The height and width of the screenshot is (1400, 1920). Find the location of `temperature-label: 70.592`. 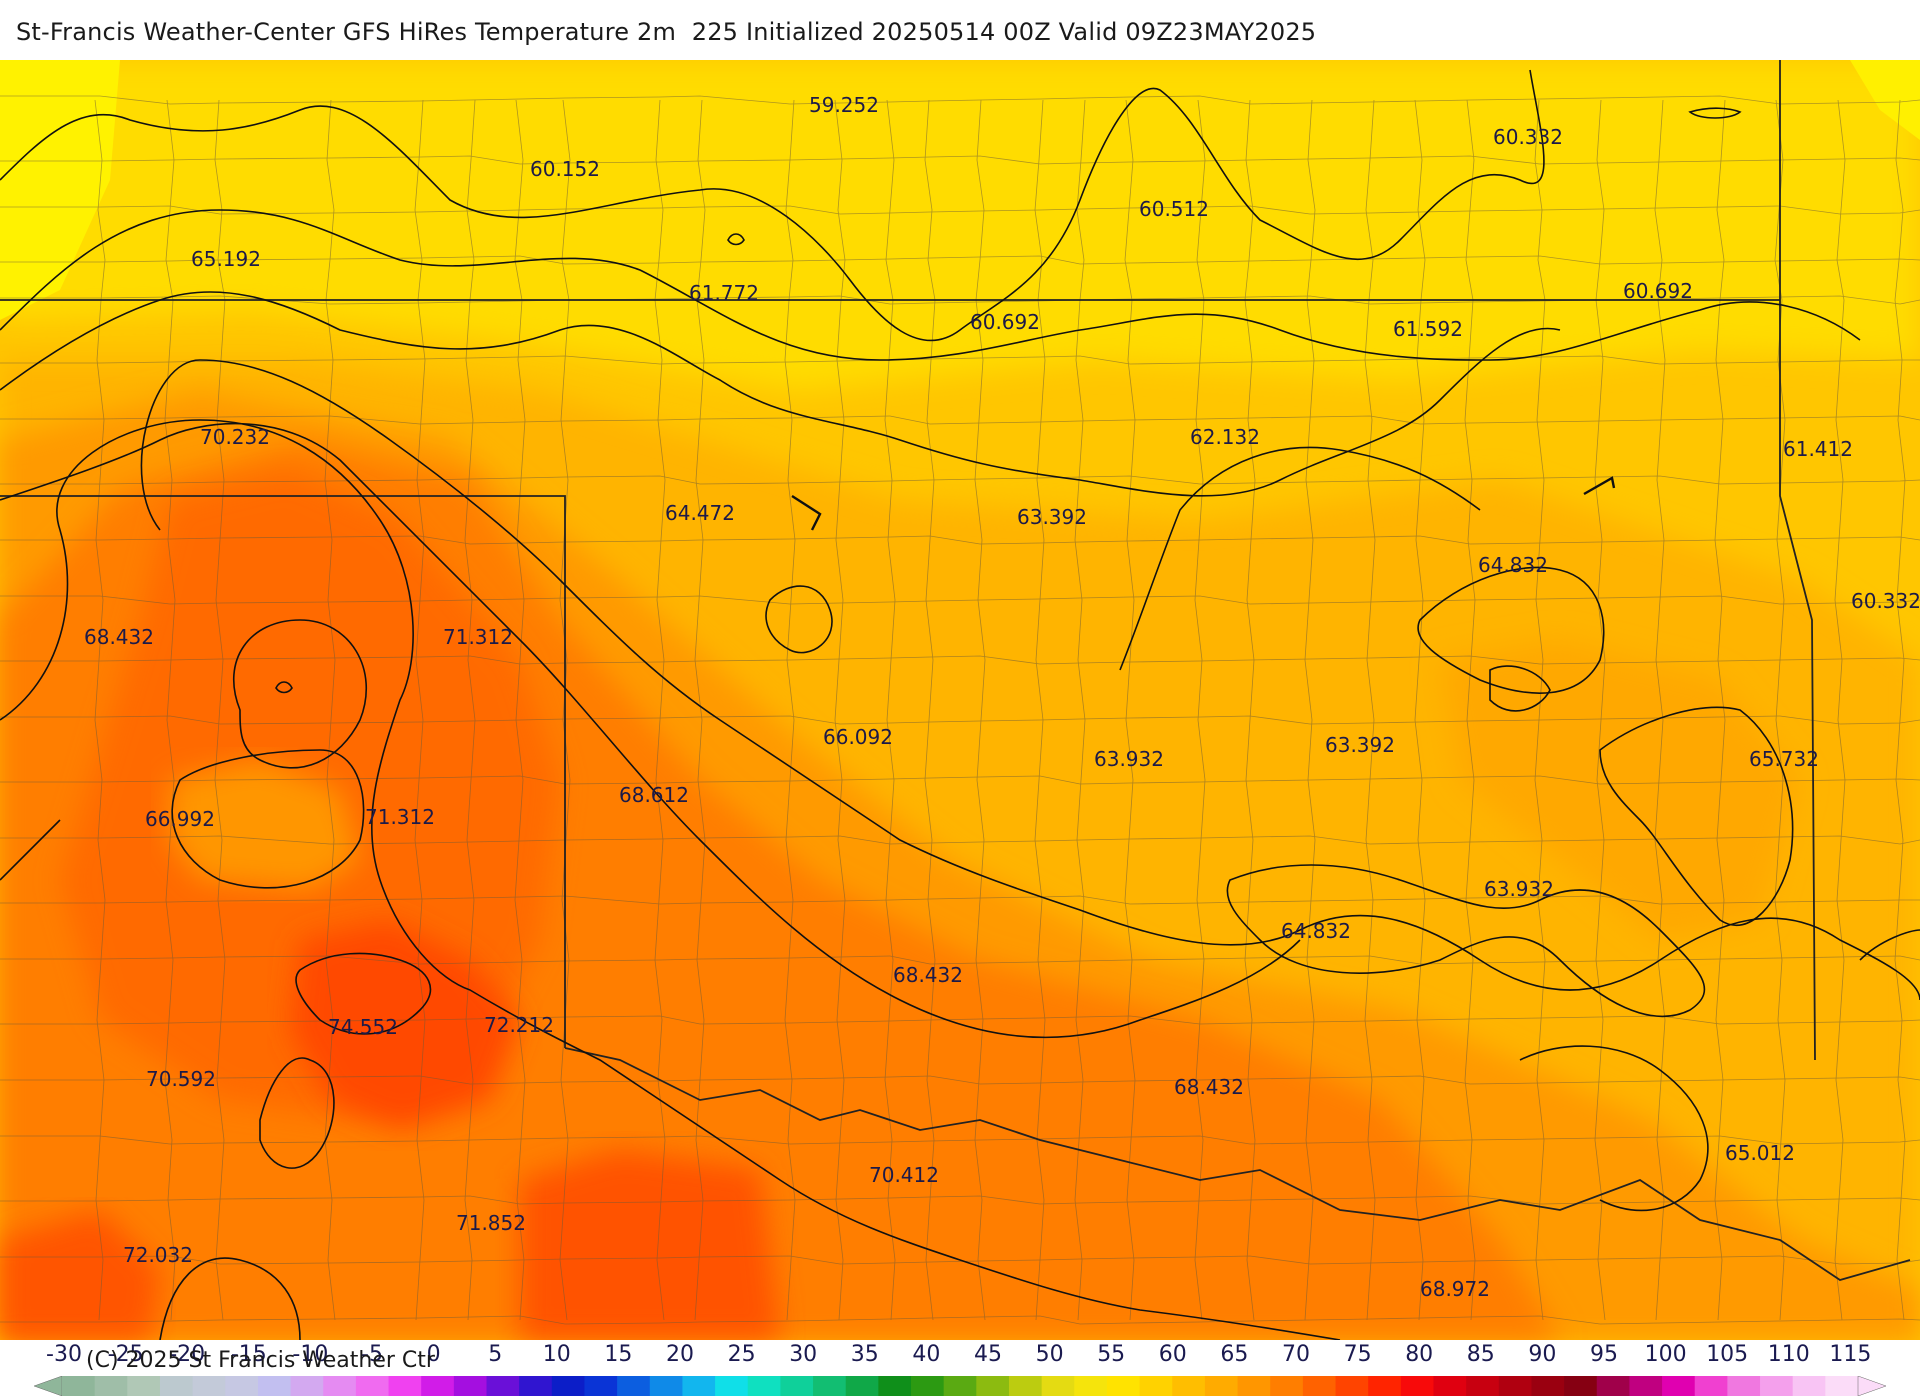

temperature-label: 70.592 is located at coordinates (181, 1079).